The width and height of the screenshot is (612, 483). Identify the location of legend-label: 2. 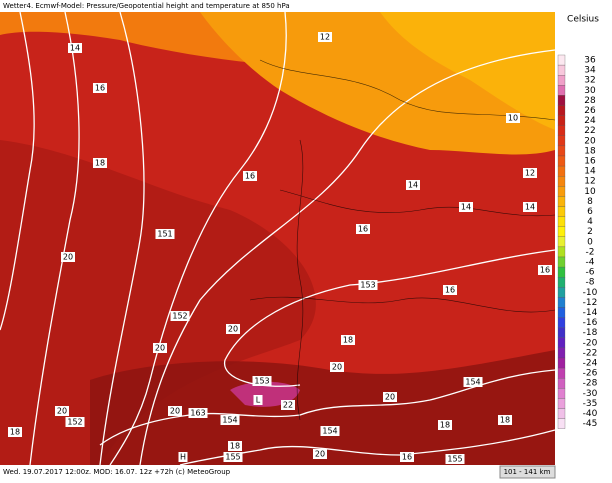
(590, 232).